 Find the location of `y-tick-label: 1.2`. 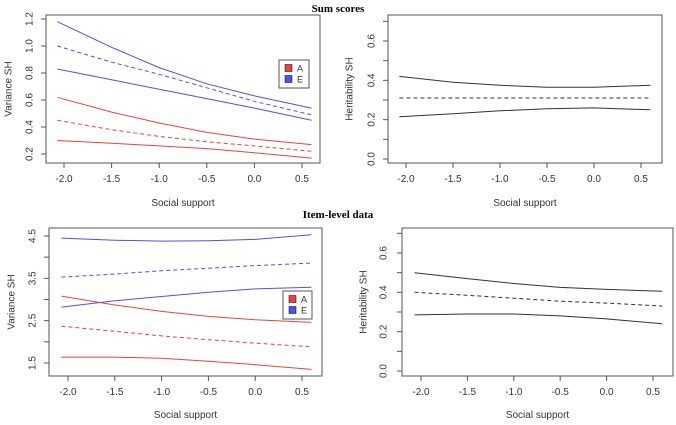

y-tick-label: 1.2 is located at coordinates (30, 19).